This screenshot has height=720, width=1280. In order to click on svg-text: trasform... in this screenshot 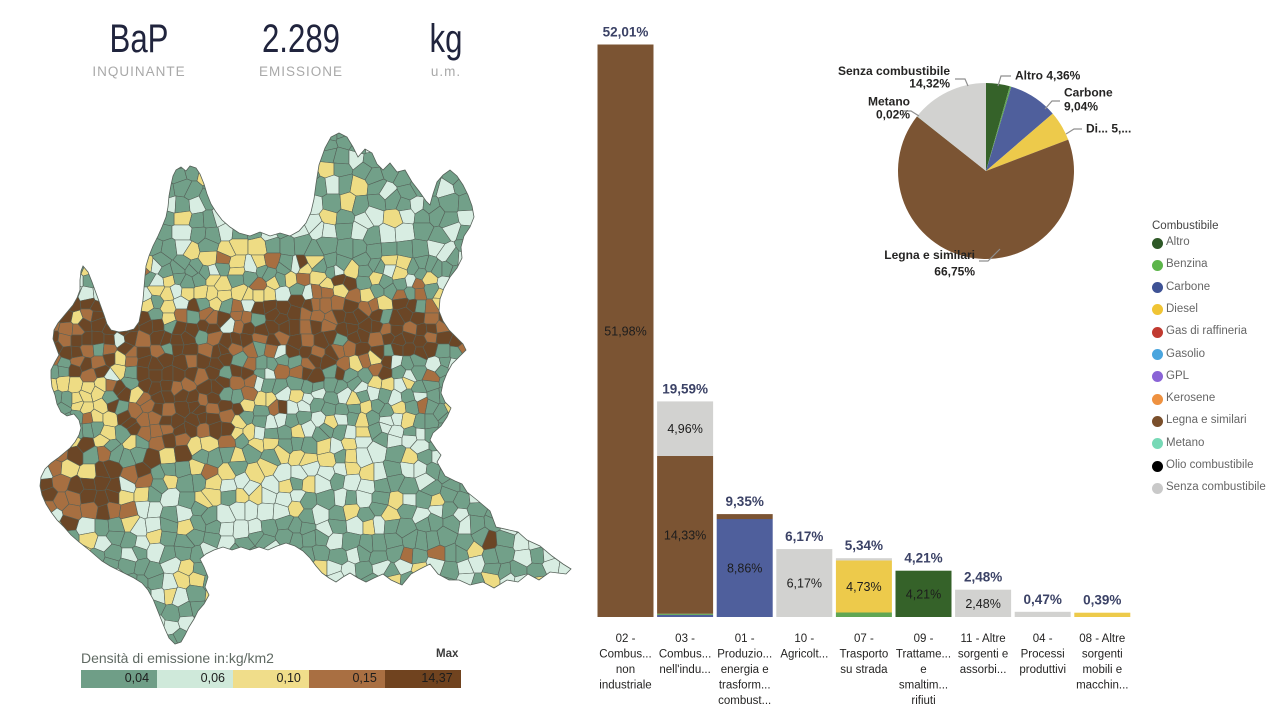, I will do `click(745, 686)`.